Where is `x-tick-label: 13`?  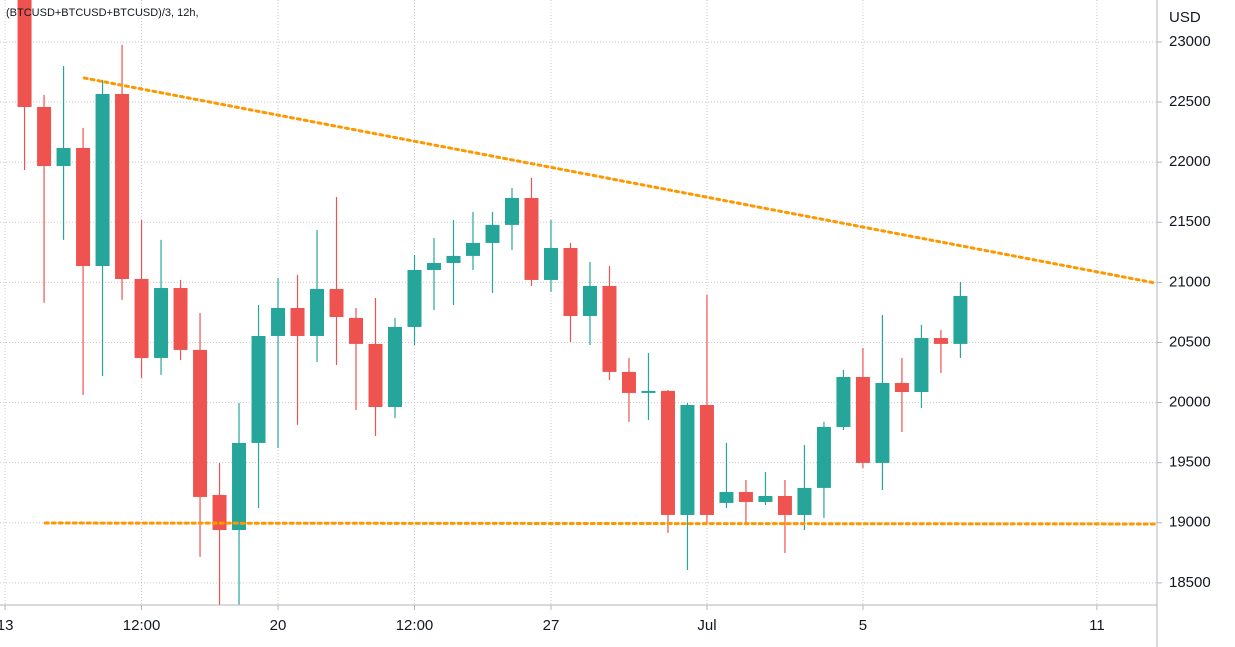 x-tick-label: 13 is located at coordinates (6, 625).